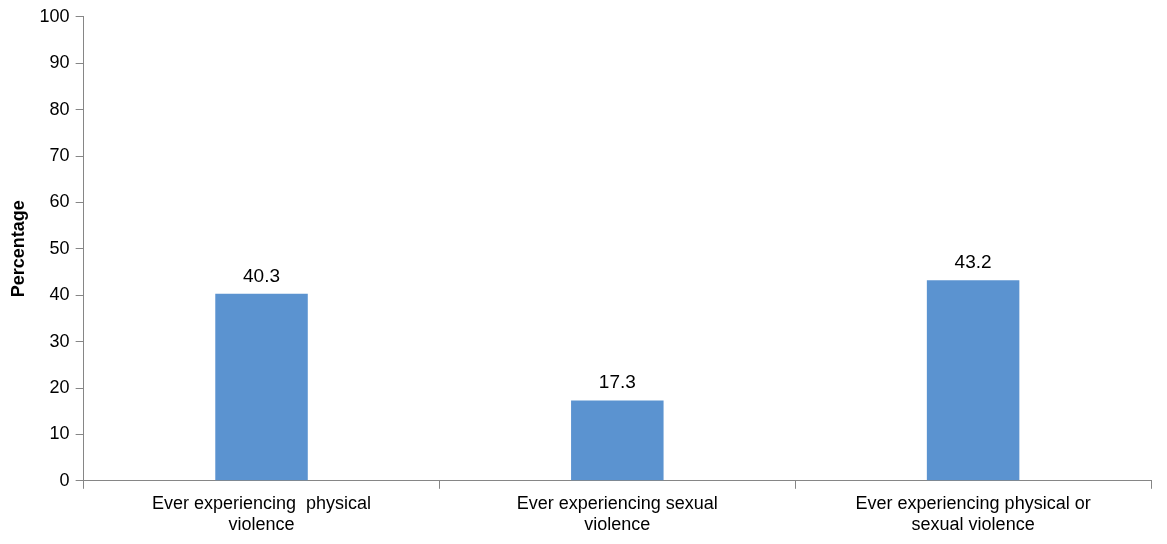 This screenshot has height=544, width=1167. What do you see at coordinates (59, 433) in the screenshot?
I see `y-tick-label: 10` at bounding box center [59, 433].